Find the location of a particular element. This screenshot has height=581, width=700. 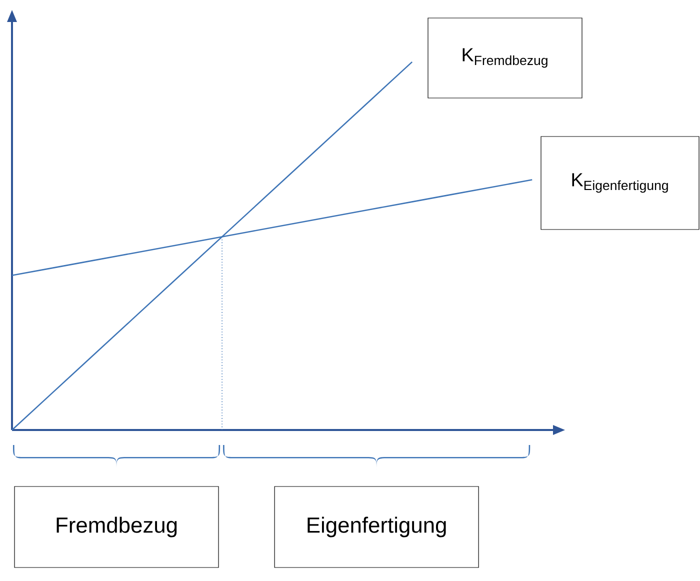

text: $\mathrm{K}_{\mathrm{Fremdbezug}}$ is located at coordinates (505, 58).